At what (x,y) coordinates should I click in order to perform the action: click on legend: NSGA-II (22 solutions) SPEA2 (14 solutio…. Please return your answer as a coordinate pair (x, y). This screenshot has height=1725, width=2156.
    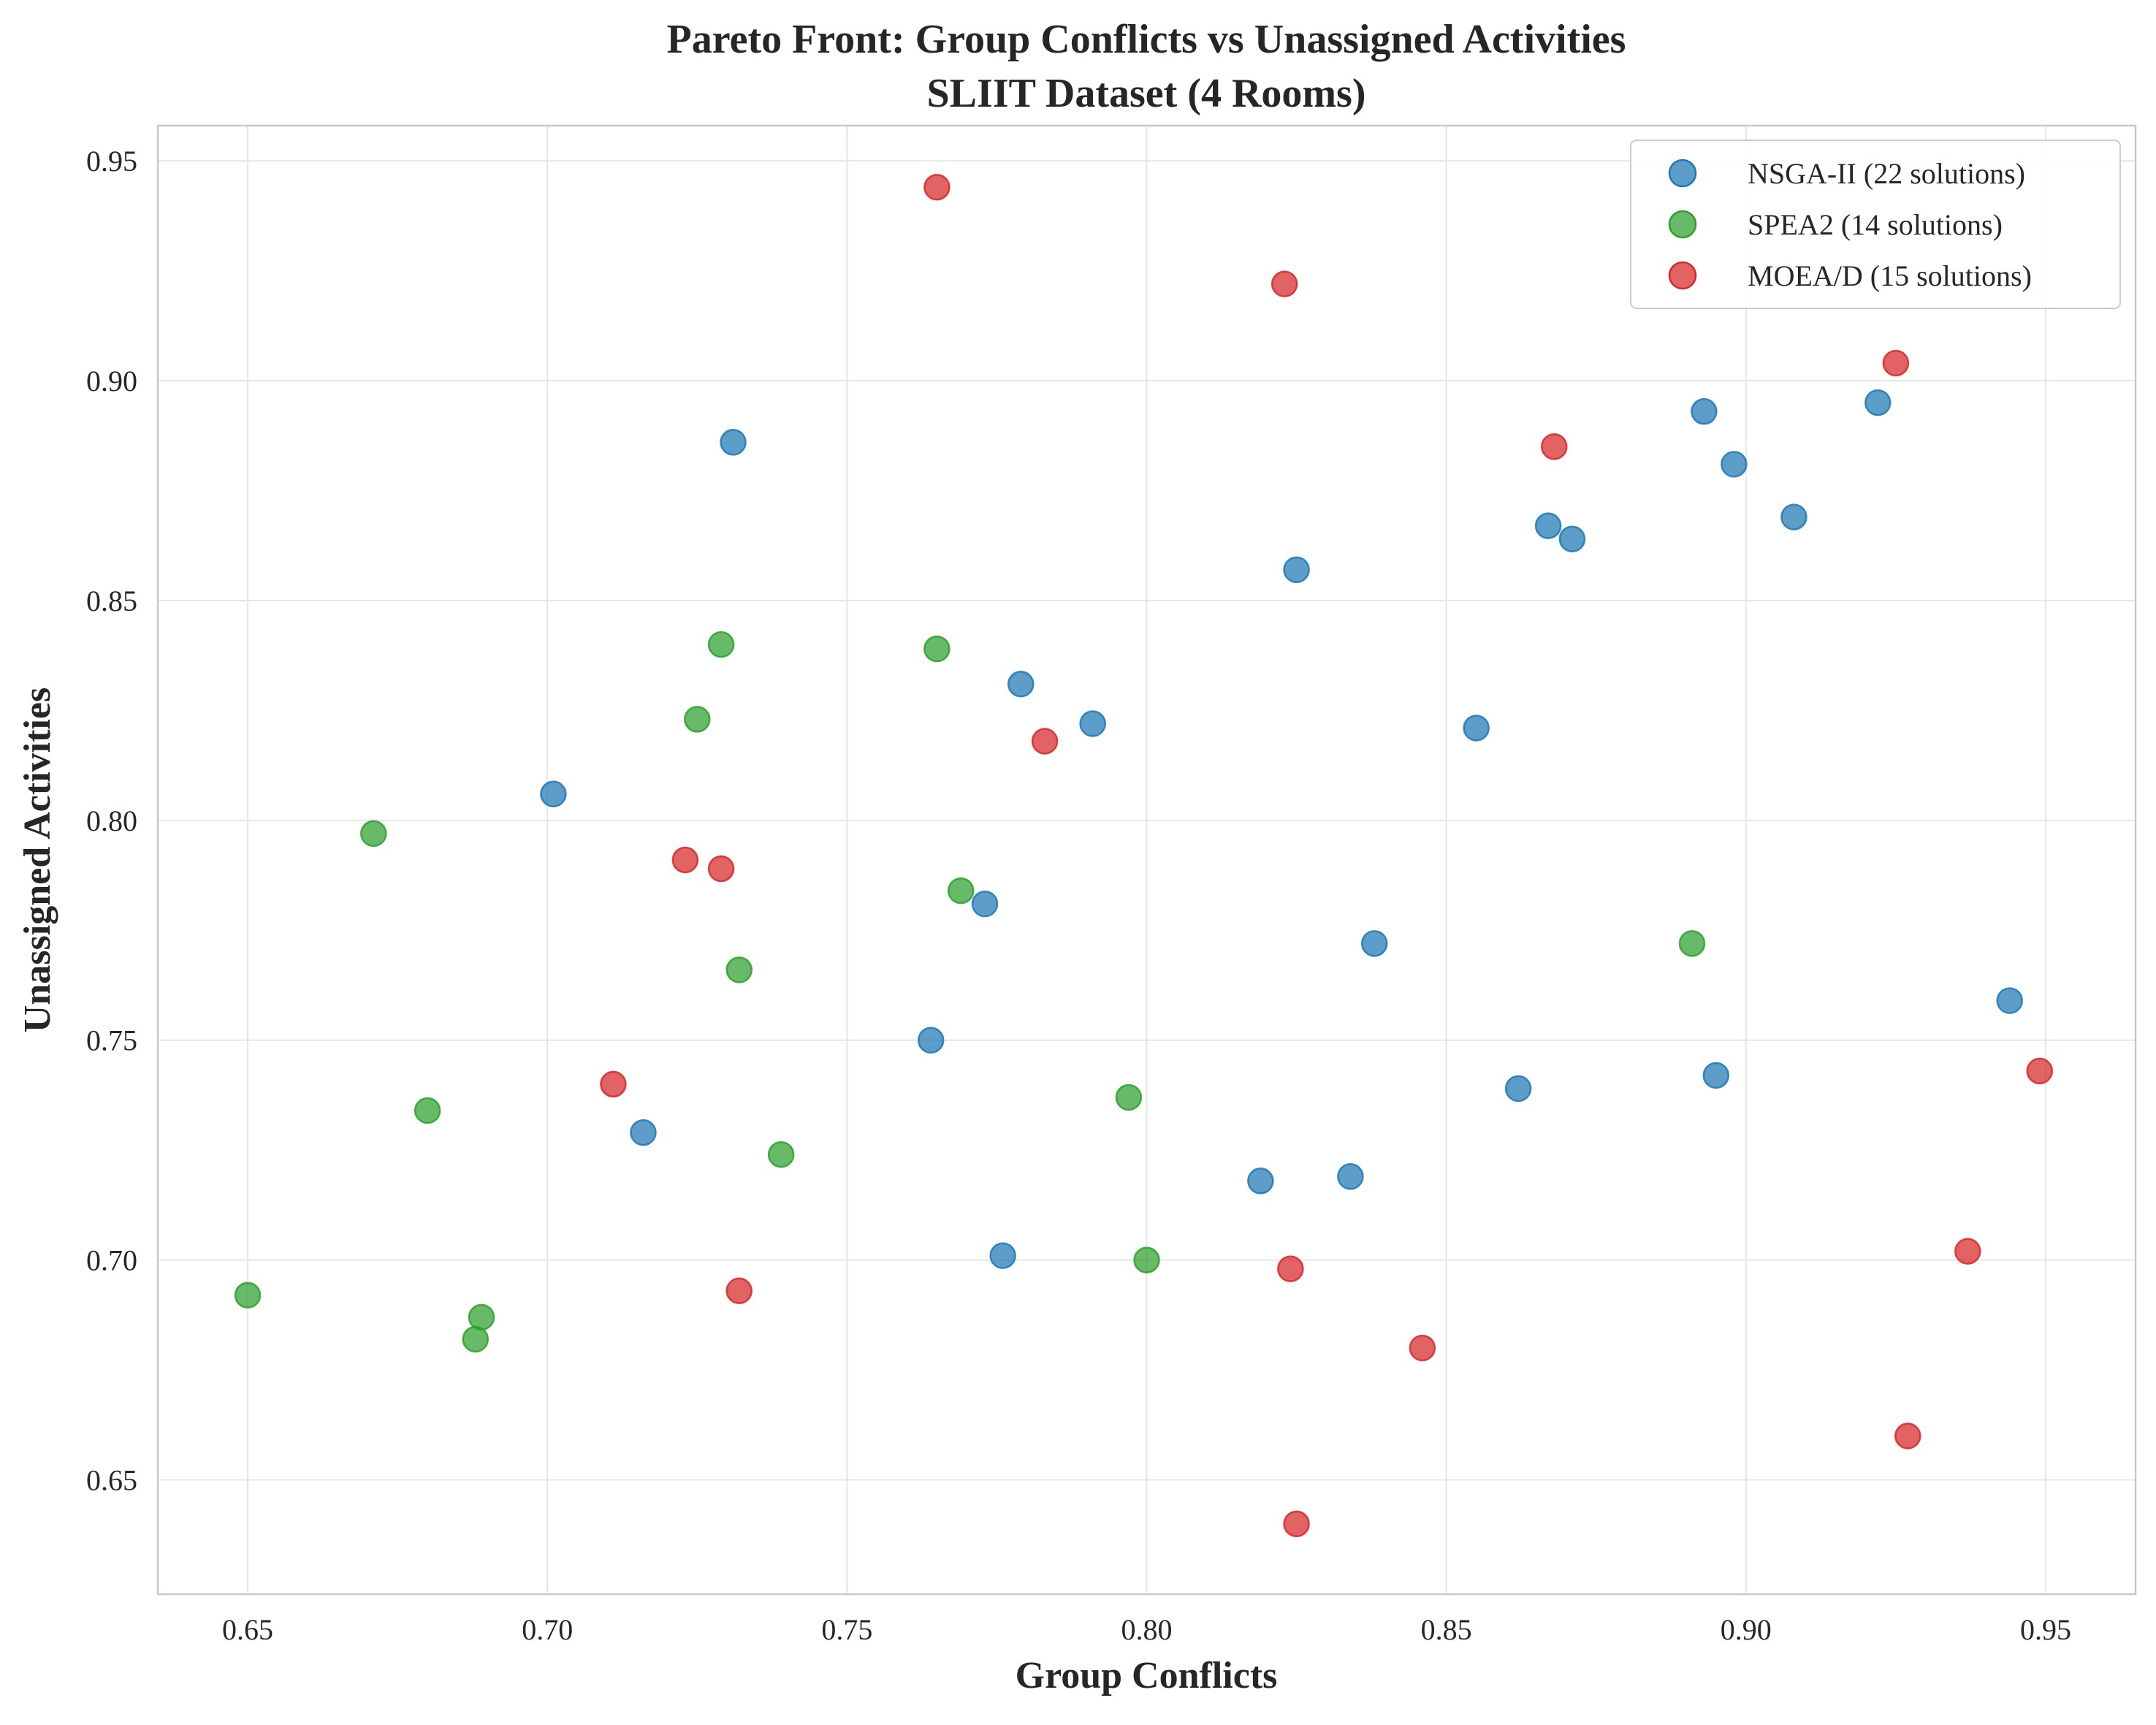
    Looking at the image, I should click on (1876, 225).